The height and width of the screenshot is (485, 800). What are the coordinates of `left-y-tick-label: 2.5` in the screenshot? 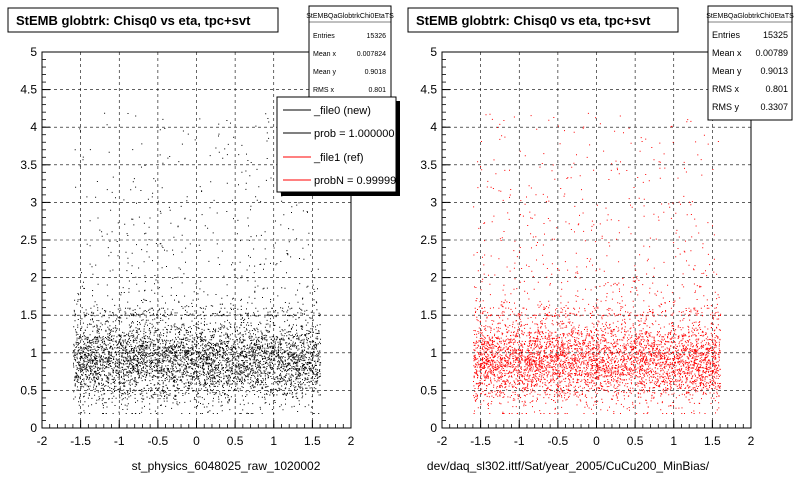 It's located at (28, 240).